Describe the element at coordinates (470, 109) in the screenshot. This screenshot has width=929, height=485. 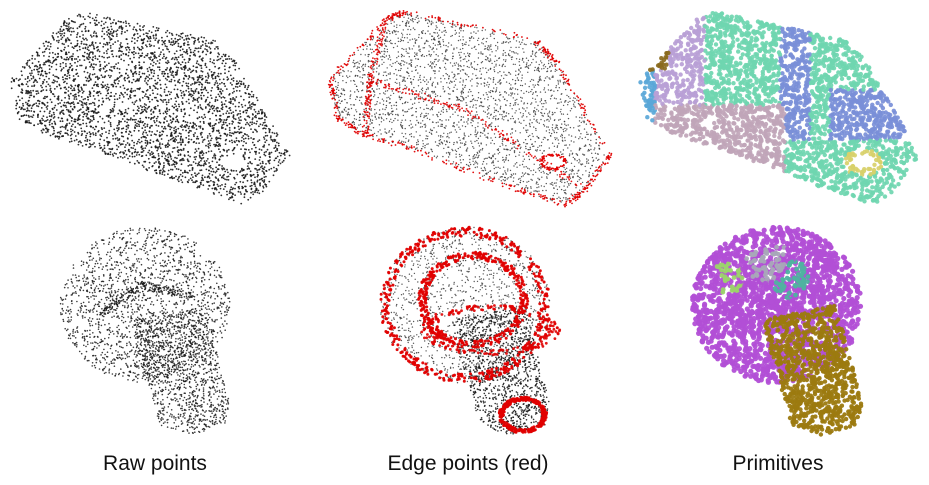
I see `panel-edge-block` at that location.